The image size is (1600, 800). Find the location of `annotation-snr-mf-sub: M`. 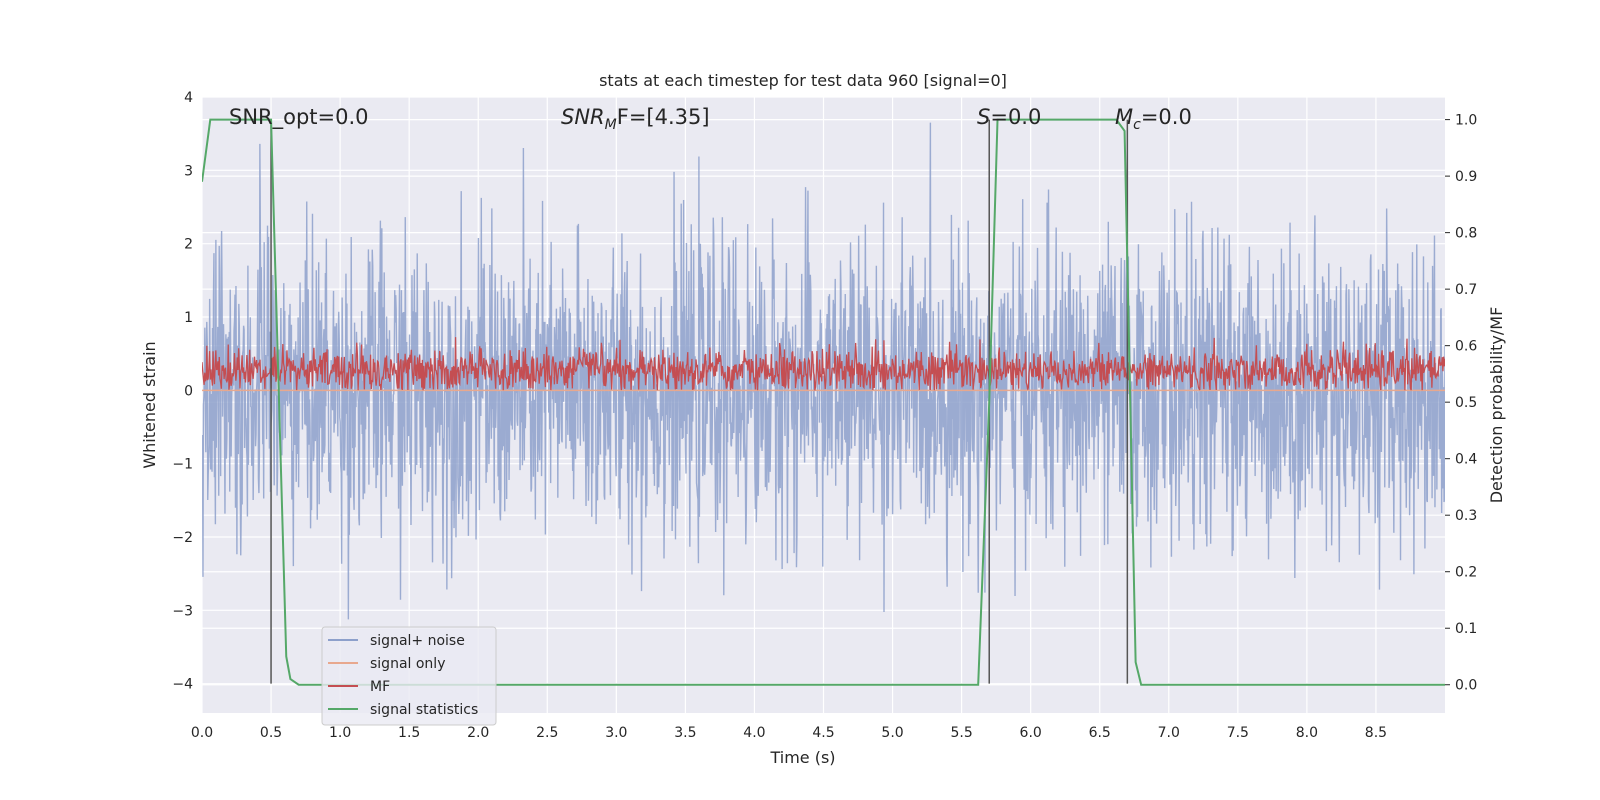

annotation-snr-mf-sub: M is located at coordinates (611, 125).